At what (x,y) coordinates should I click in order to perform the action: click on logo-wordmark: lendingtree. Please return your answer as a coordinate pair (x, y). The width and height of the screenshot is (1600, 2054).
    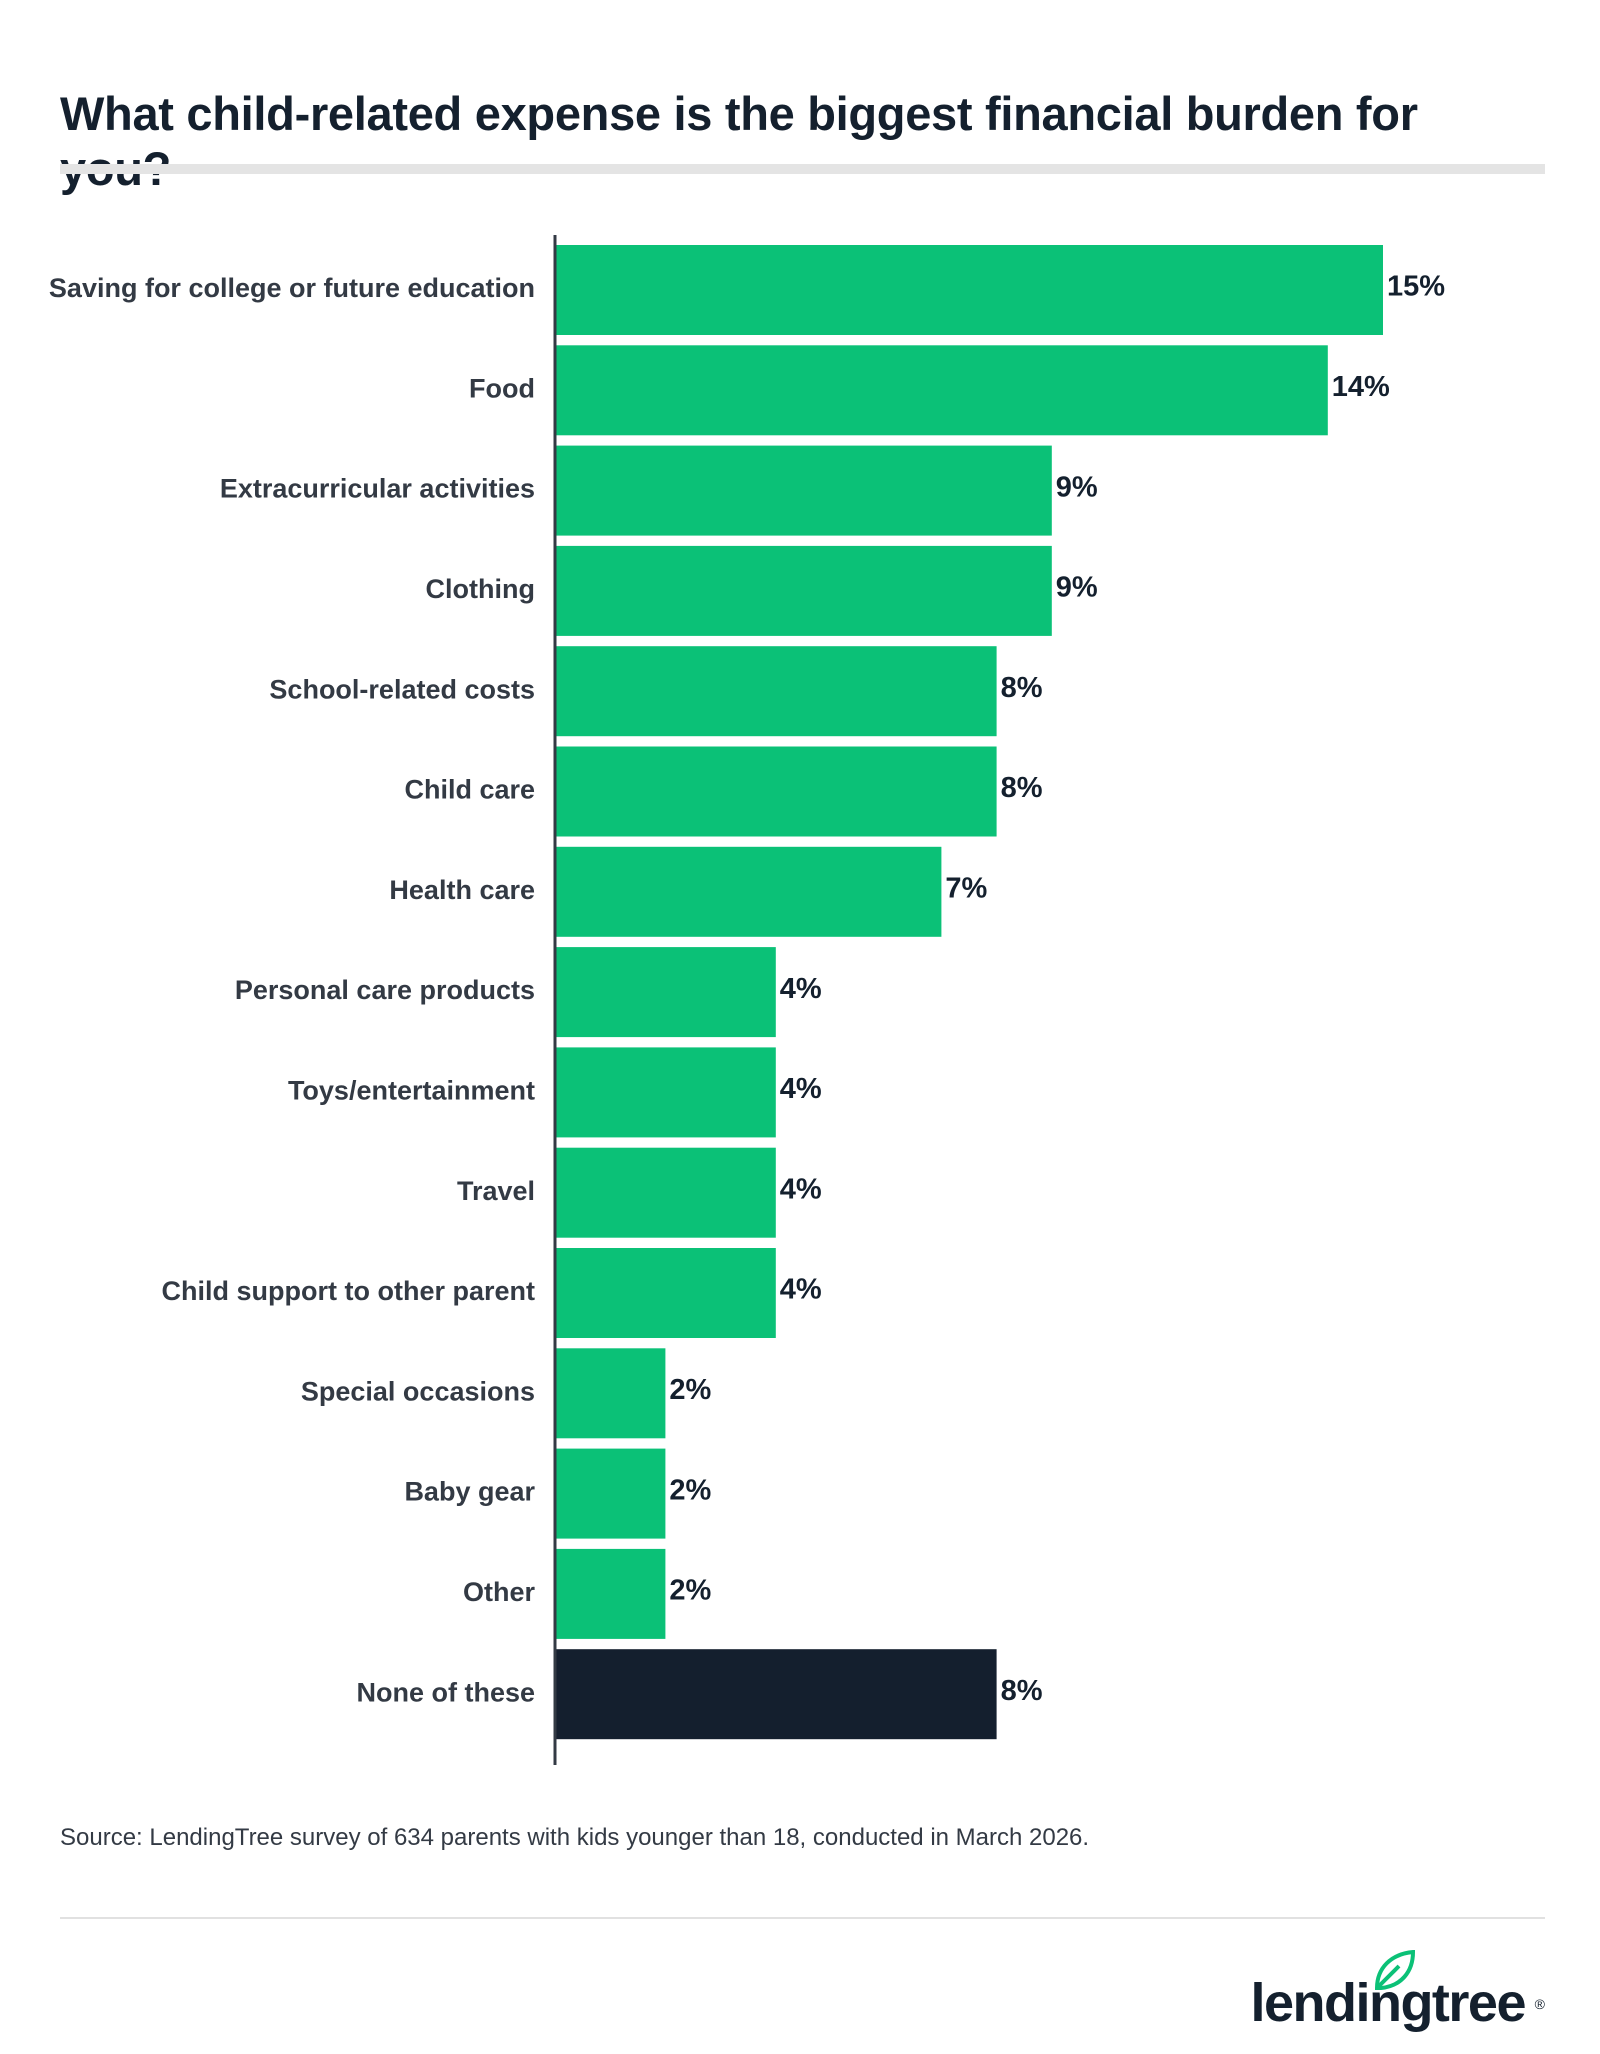
    Looking at the image, I should click on (1388, 2003).